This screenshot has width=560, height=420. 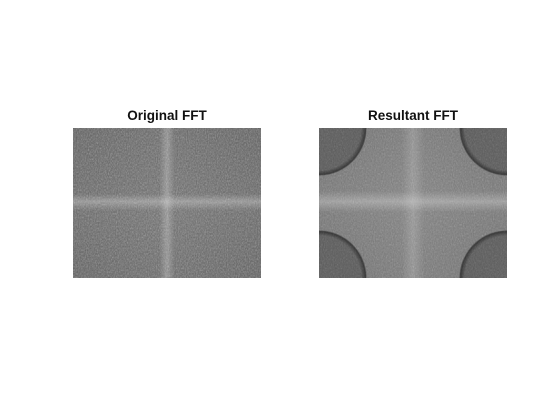 What do you see at coordinates (413, 115) in the screenshot?
I see `panel-title-resultant-fft: Resultant FFT` at bounding box center [413, 115].